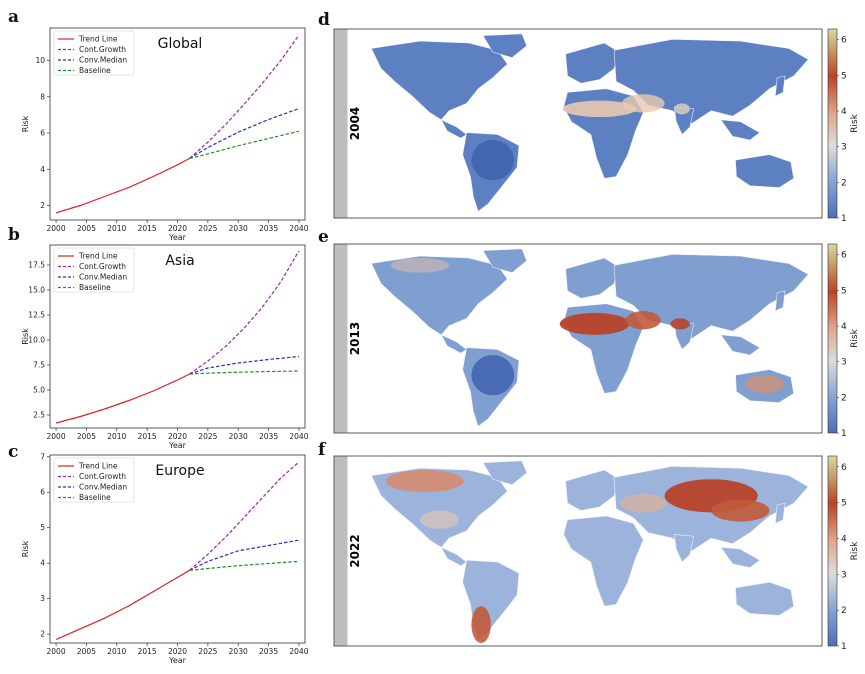 This screenshot has height=674, width=865. Describe the element at coordinates (493, 375) in the screenshot. I see `amazon-region` at that location.